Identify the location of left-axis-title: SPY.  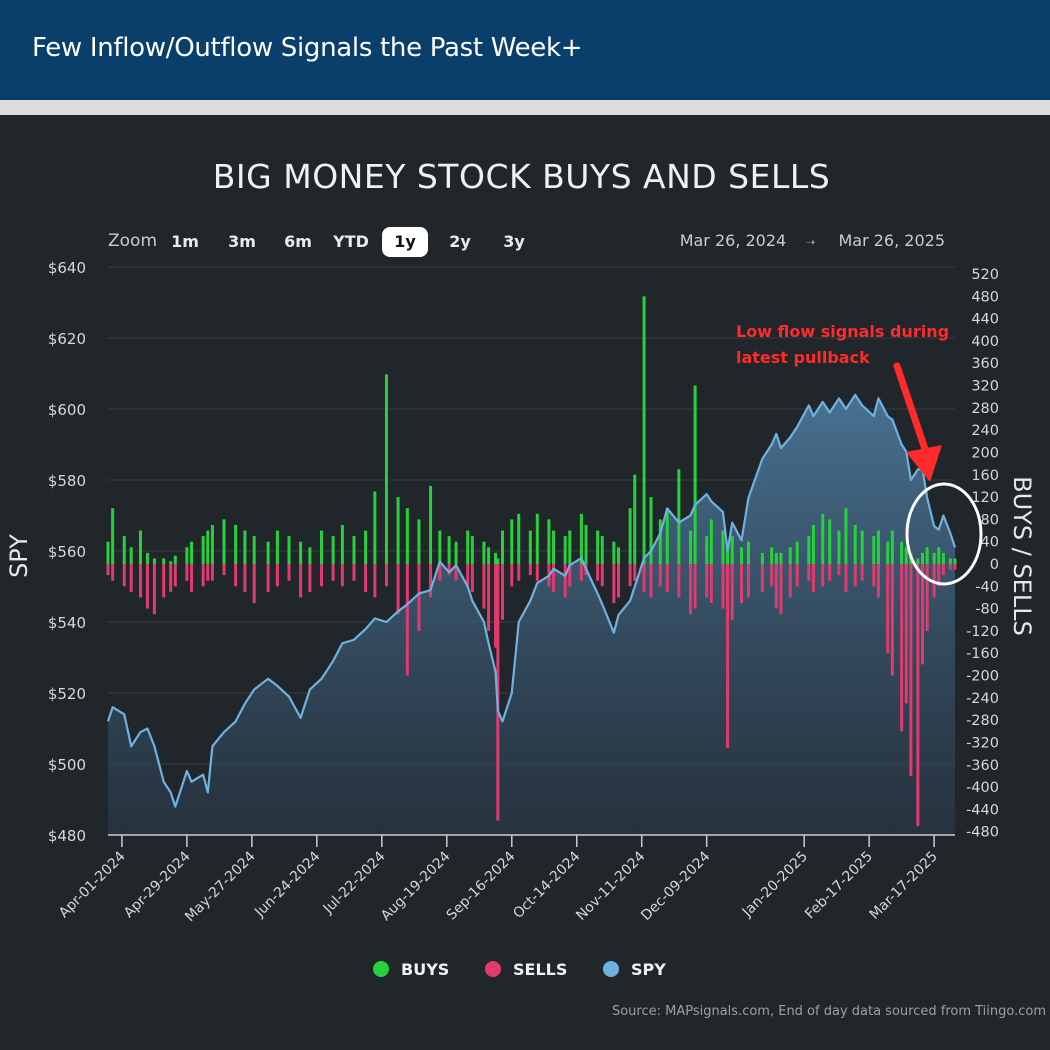
(19, 556).